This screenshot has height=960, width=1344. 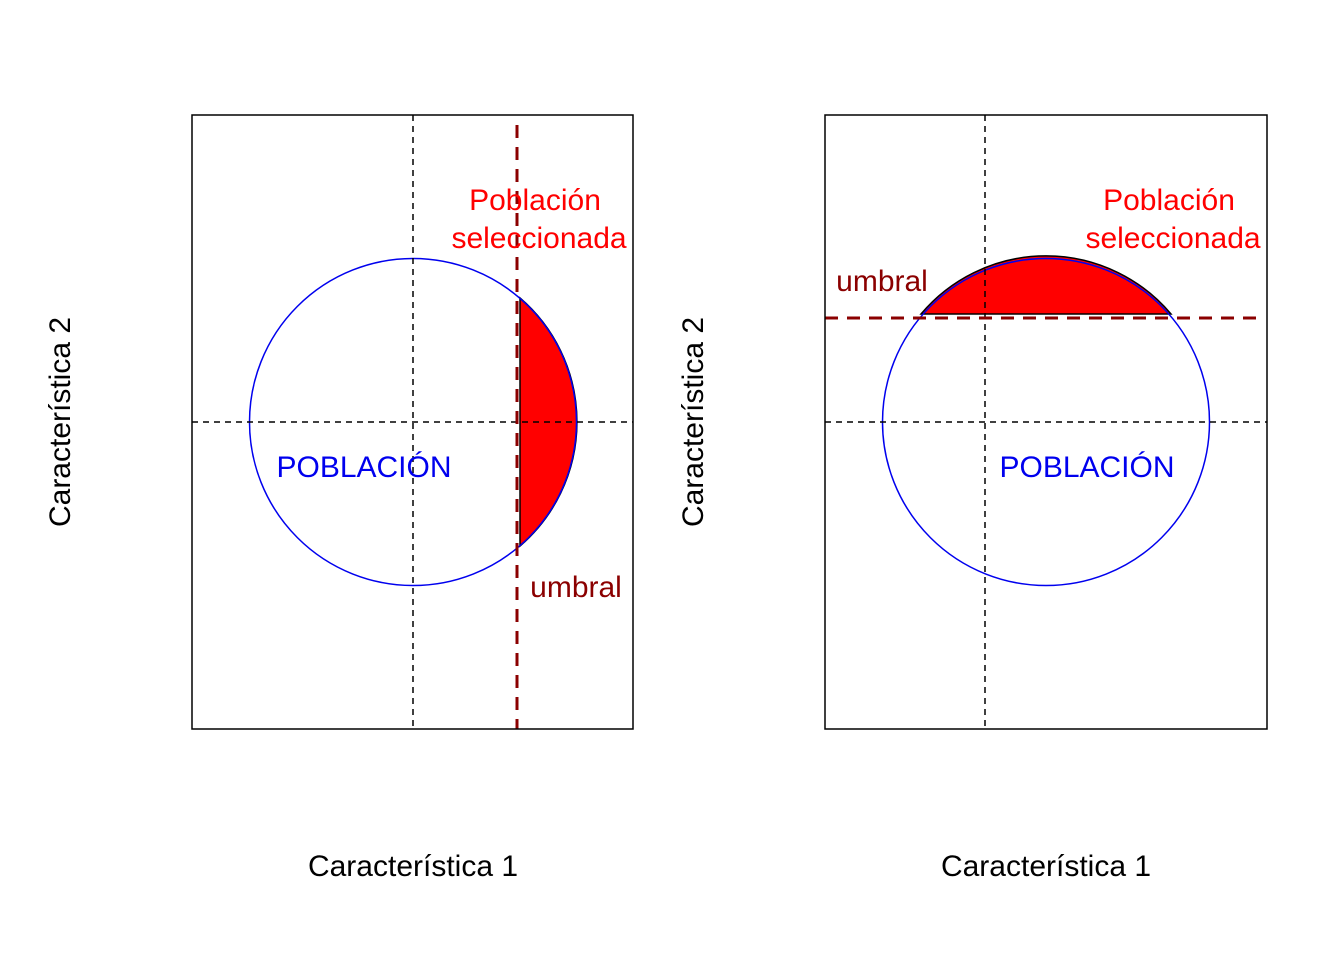 I want to click on selected-label-left-line1: Población, so click(x=535, y=200).